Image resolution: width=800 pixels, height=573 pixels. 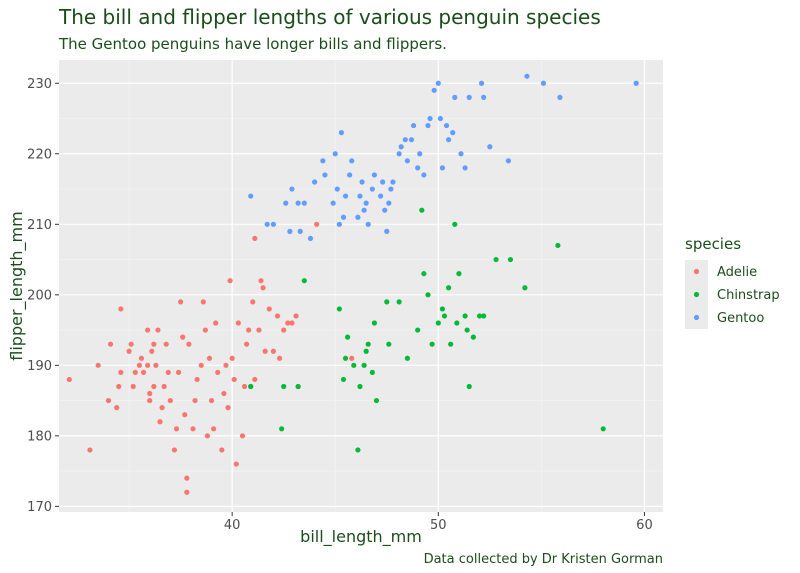 I want to click on legend-label-adelie: Adelie, so click(x=737, y=272).